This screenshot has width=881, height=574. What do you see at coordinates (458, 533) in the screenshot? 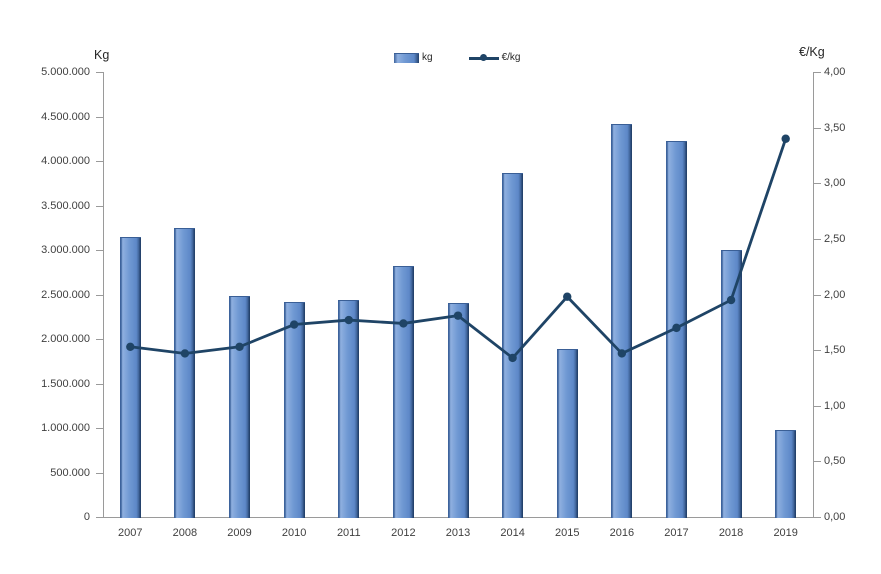
I see `x-axis-label-2013: 2013` at bounding box center [458, 533].